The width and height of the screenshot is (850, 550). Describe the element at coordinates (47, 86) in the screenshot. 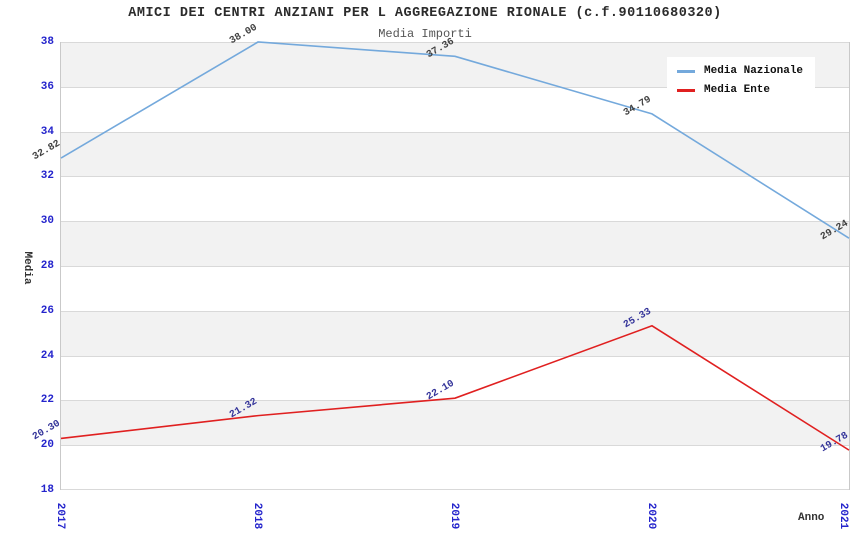

I see `y-tick-label: 36` at that location.